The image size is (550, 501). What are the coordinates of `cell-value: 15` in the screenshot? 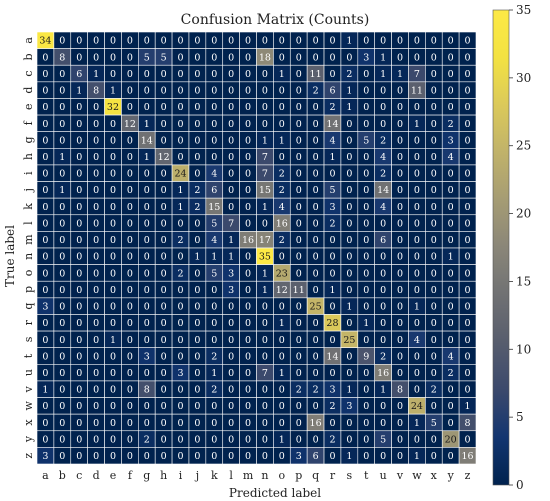 It's located at (265, 190).